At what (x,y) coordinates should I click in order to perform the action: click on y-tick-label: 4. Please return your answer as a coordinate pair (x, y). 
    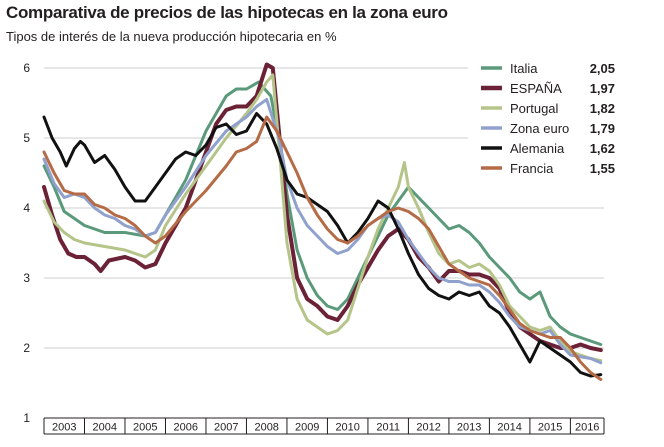
    Looking at the image, I should click on (26, 208).